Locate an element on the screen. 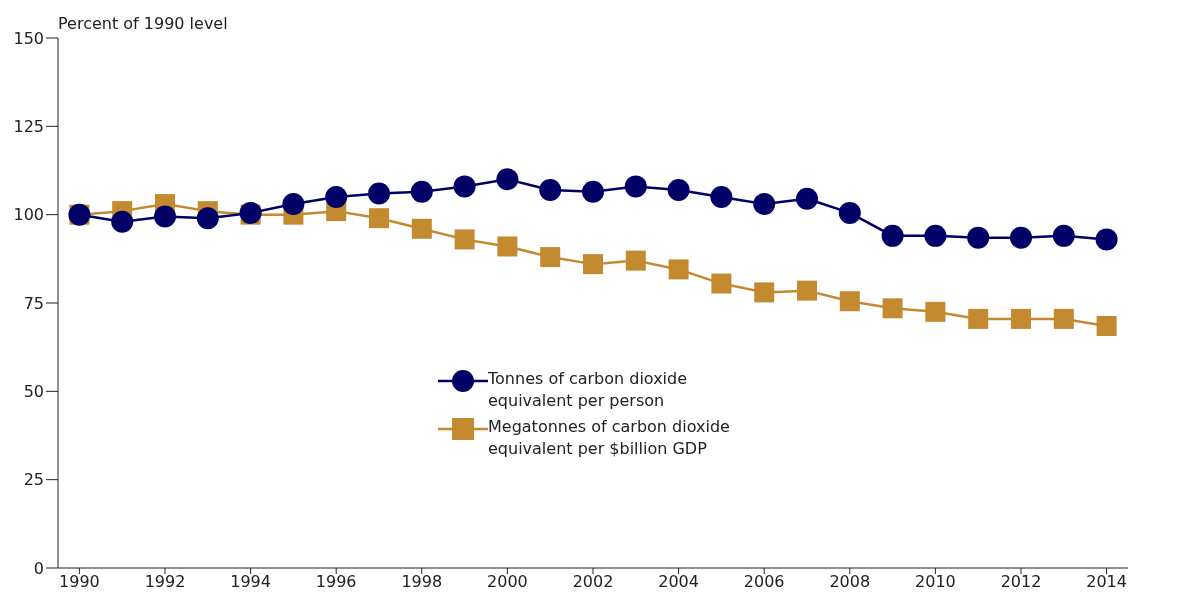 Image resolution: width=1177 pixels, height=605 pixels. x-tick-label: 2000 is located at coordinates (507, 582).